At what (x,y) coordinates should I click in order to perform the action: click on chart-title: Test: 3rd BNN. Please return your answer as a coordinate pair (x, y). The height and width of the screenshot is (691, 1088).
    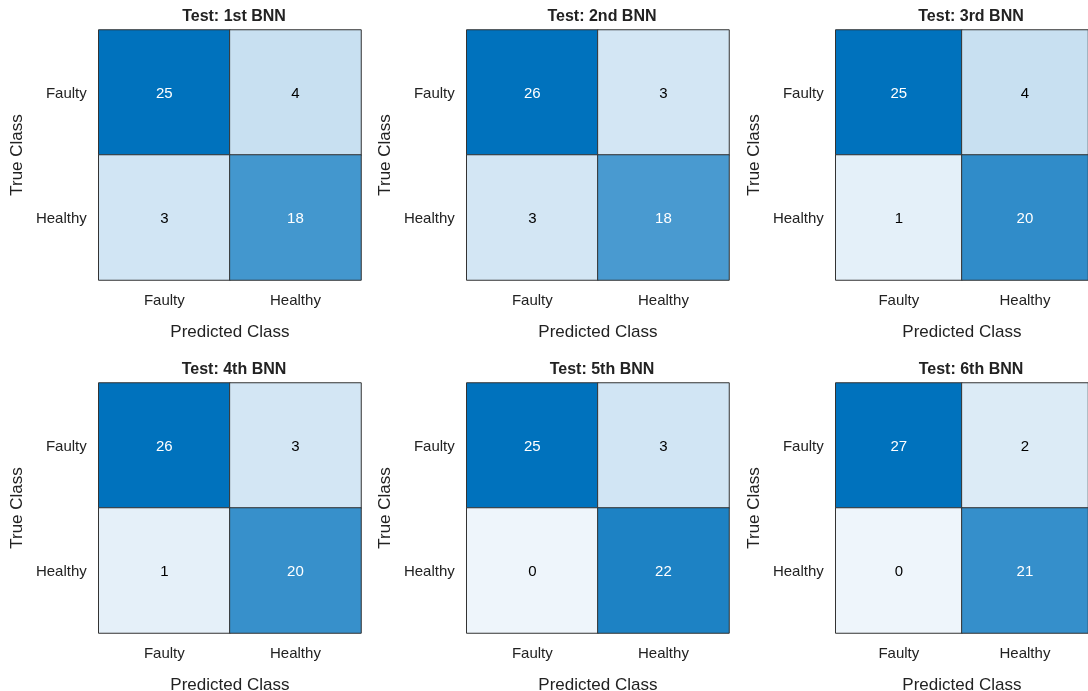
    Looking at the image, I should click on (971, 15).